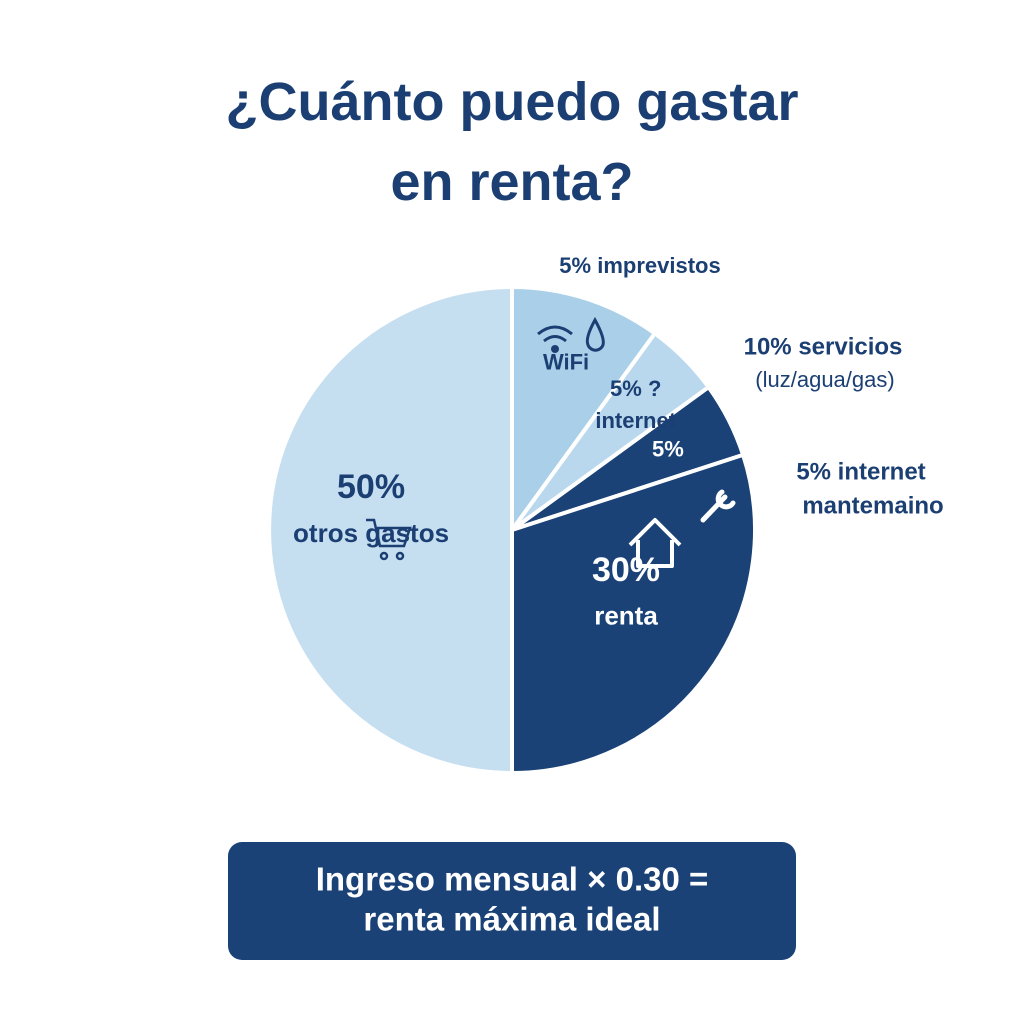 The width and height of the screenshot is (1024, 1024). What do you see at coordinates (571, 334) in the screenshot?
I see `wifi-icon` at bounding box center [571, 334].